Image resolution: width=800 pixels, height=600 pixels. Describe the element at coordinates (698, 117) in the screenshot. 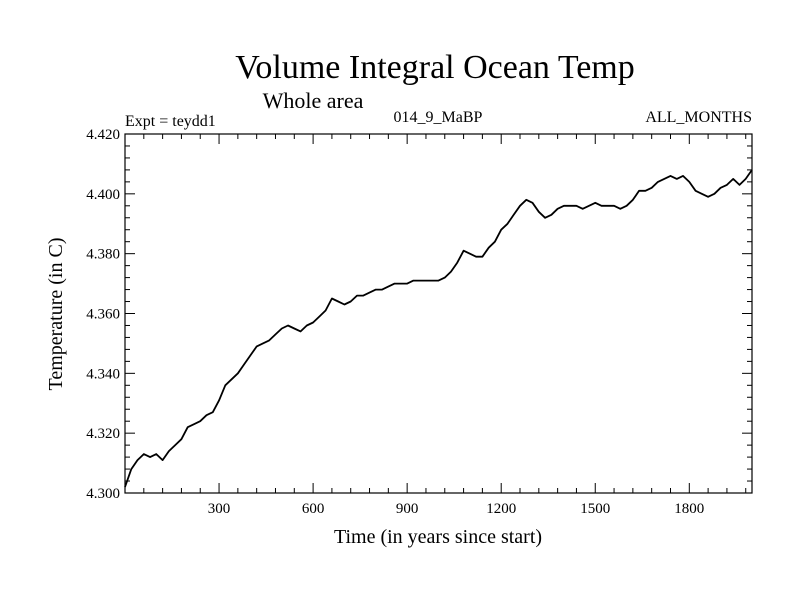

I see `months-label: ALL_MONTHS` at that location.